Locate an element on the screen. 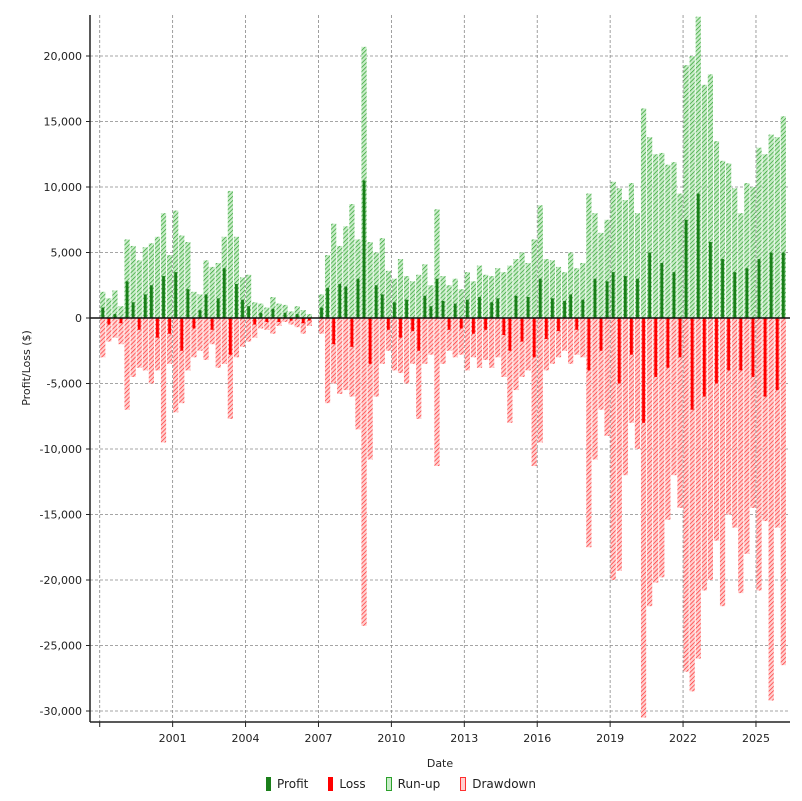 This screenshot has width=802, height=801. legend-profit: Profit is located at coordinates (287, 784).